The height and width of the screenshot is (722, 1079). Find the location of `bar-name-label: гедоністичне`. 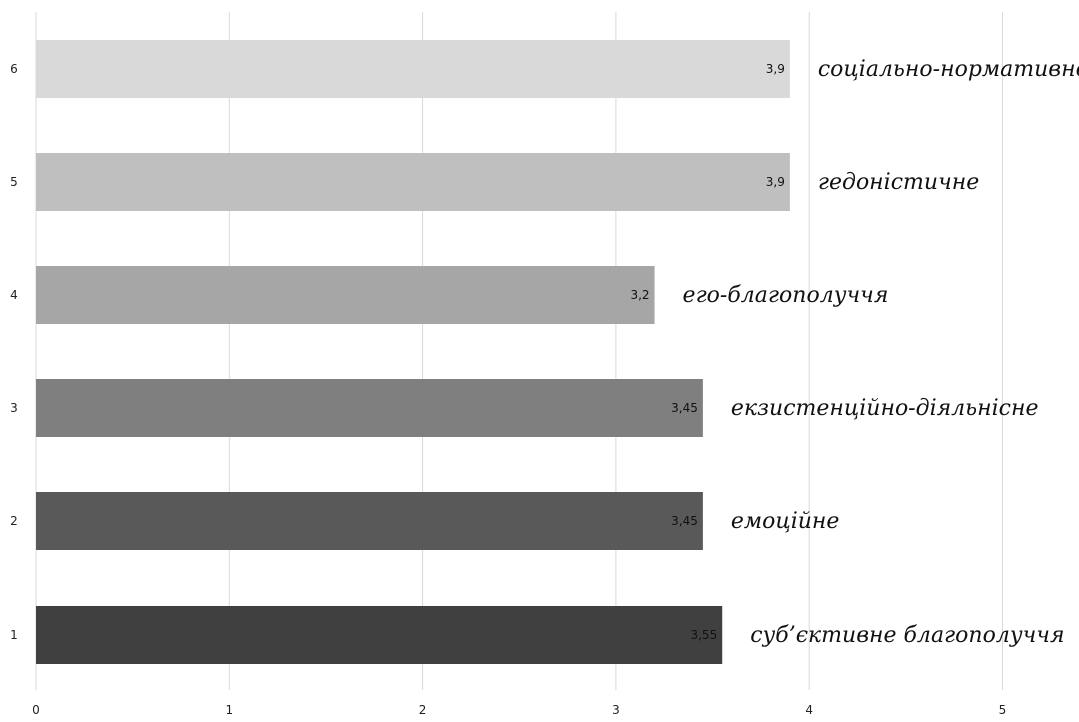

bar-name-label: гедоністичне is located at coordinates (898, 182).